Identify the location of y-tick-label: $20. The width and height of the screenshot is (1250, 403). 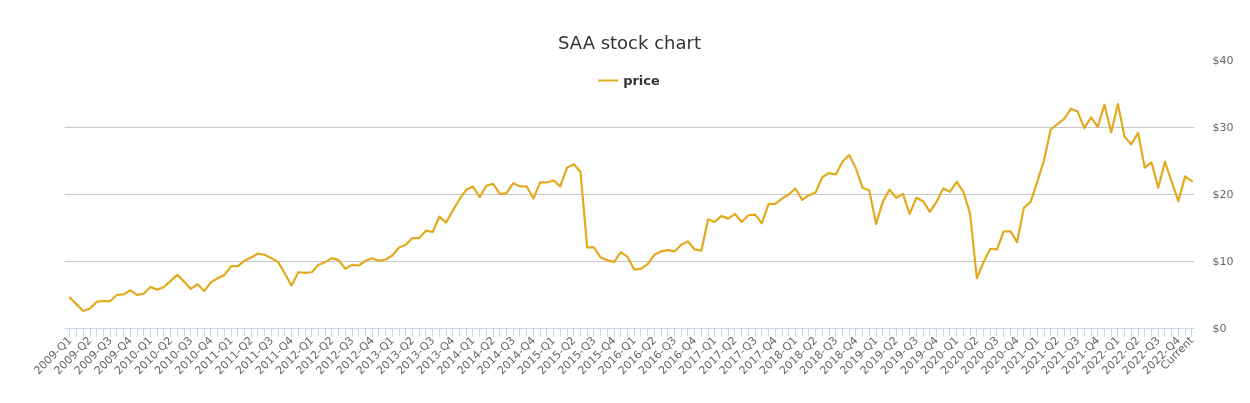
(1223, 194).